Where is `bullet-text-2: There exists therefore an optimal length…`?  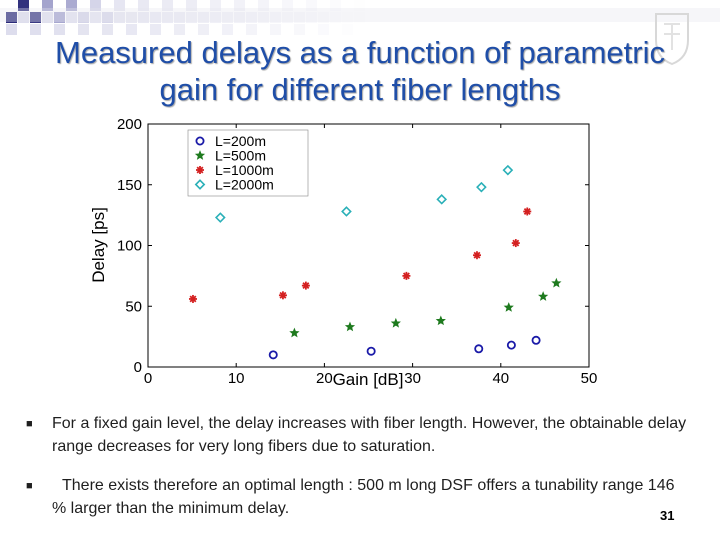
bullet-text-2: There exists therefore an optimal length… is located at coordinates (363, 497).